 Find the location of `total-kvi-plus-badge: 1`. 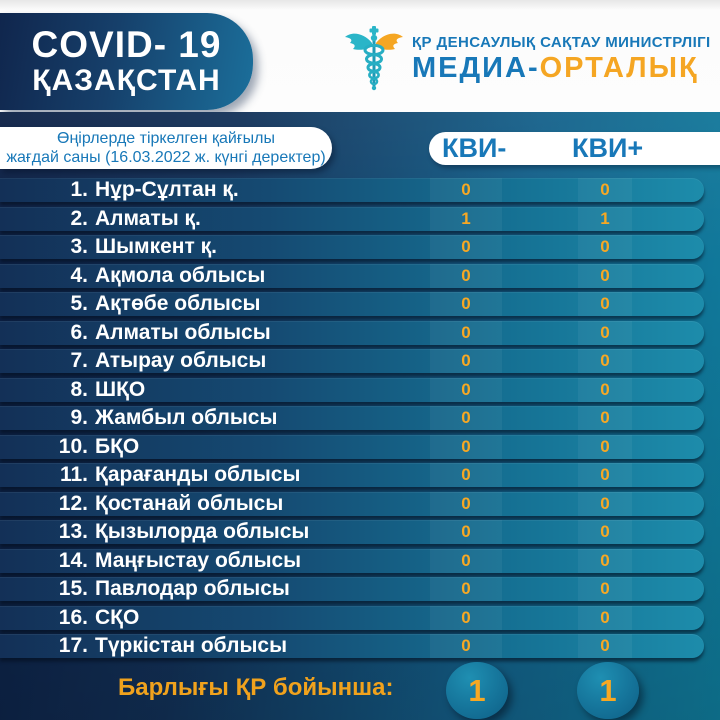

total-kvi-plus-badge: 1 is located at coordinates (608, 690).